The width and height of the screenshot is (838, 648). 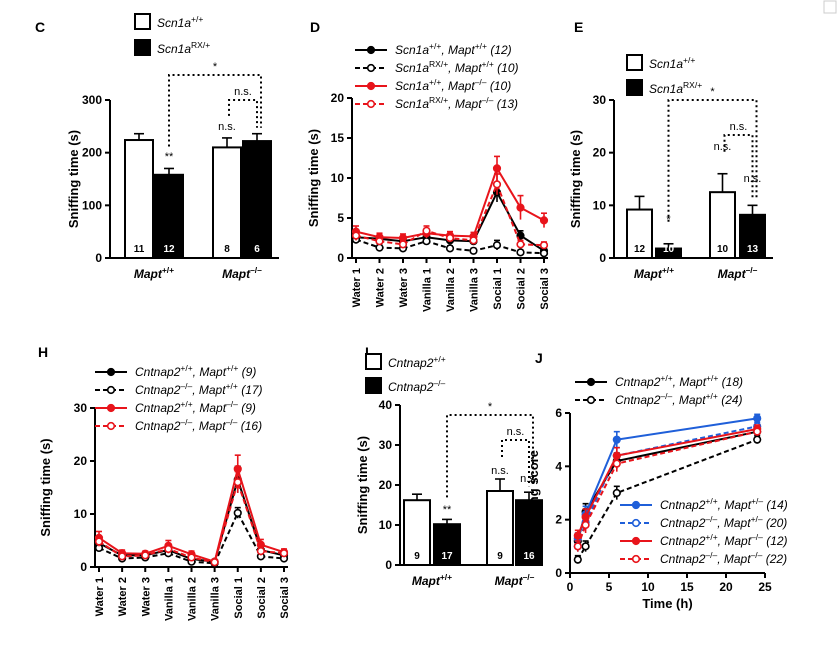 What do you see at coordinates (195, 371) in the screenshot?
I see `panel-h-legend-label: Cntnap2+/+, Mapt+/+ (9)` at bounding box center [195, 371].